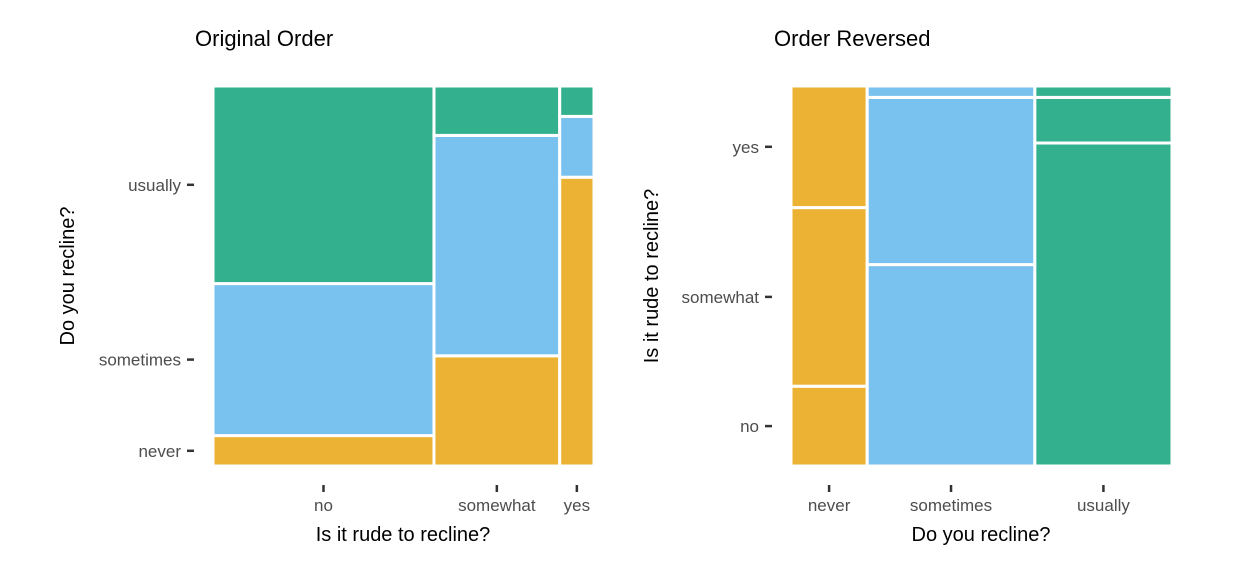  Describe the element at coordinates (264, 38) in the screenshot. I see `chart-title: Original Order` at that location.